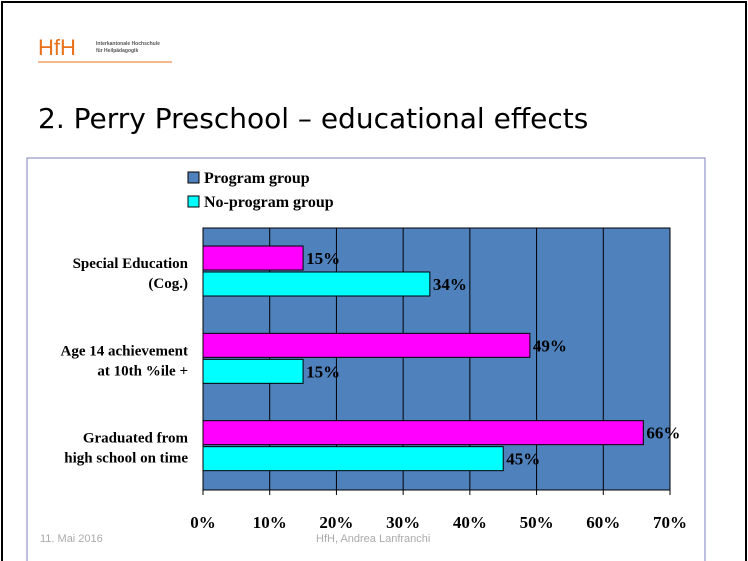 The image size is (748, 561). What do you see at coordinates (450, 284) in the screenshot?
I see `value-label: 34%` at bounding box center [450, 284].